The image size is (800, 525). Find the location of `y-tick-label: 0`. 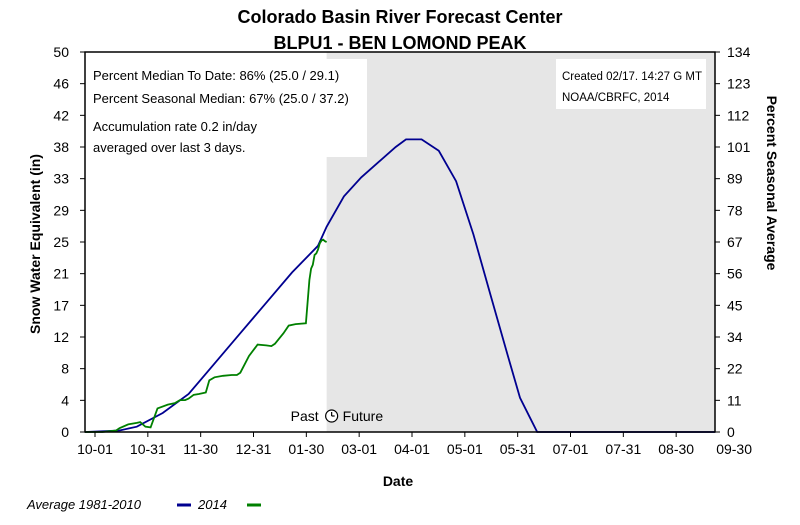

y-tick-label: 0 is located at coordinates (65, 432).